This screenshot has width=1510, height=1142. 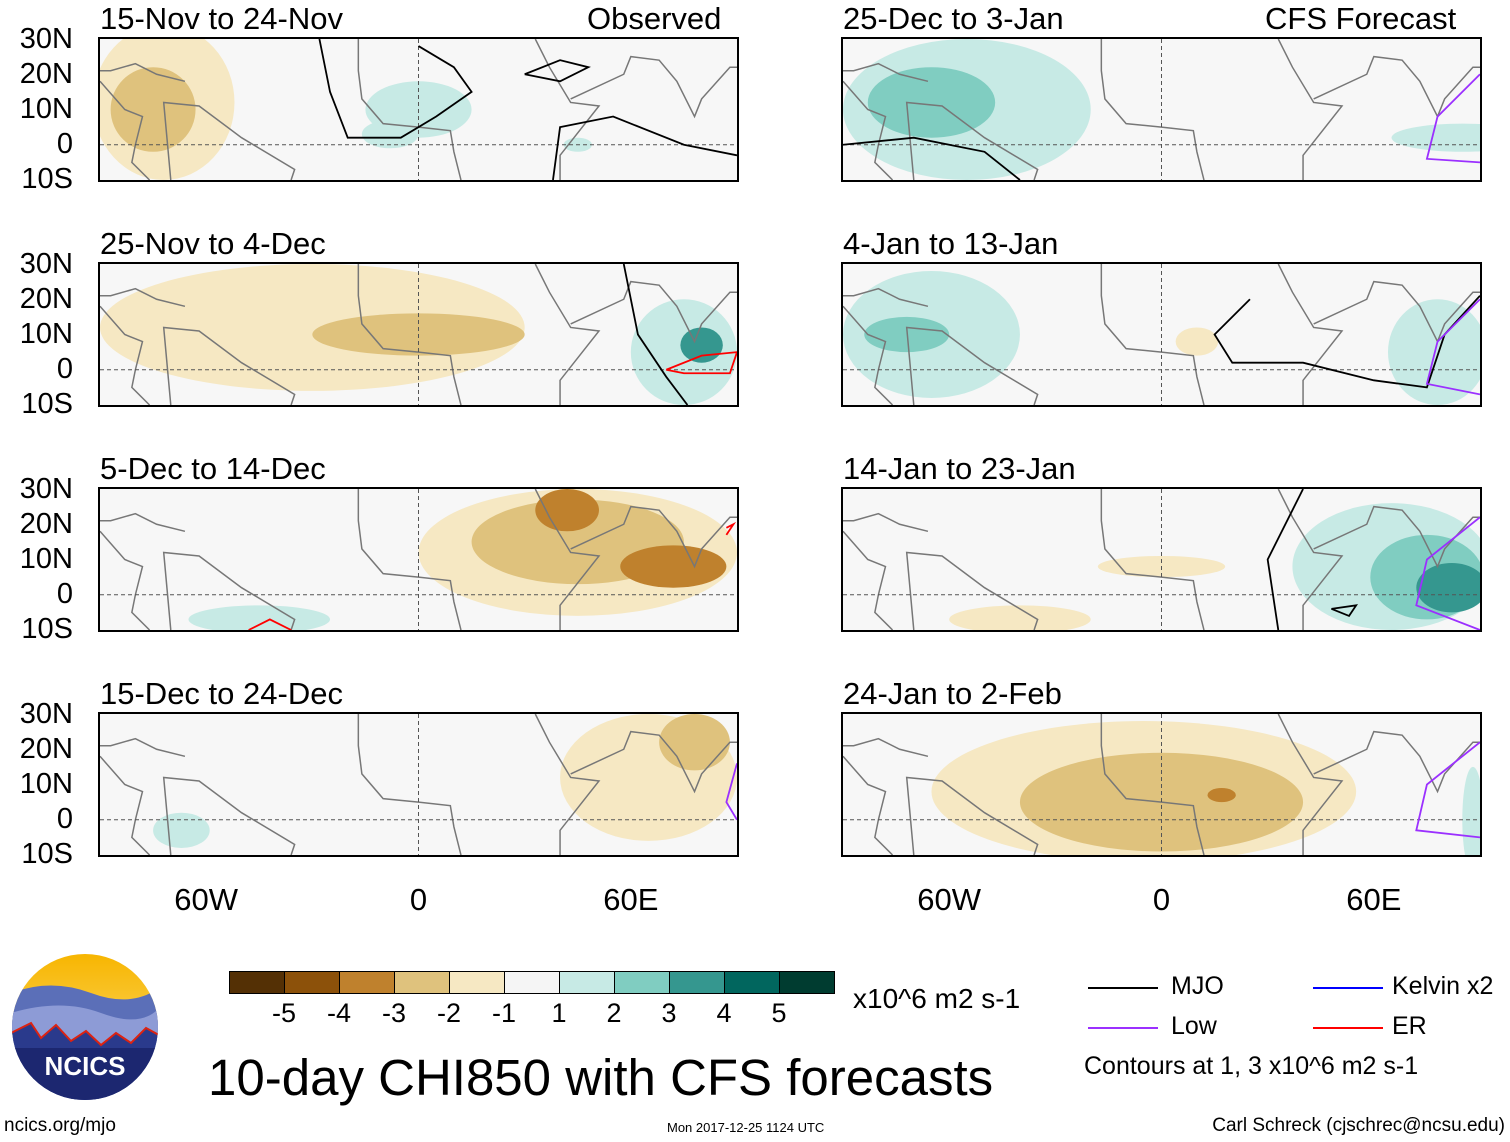 I want to click on panel-title: 15-Nov to 24-Nov, so click(x=221, y=18).